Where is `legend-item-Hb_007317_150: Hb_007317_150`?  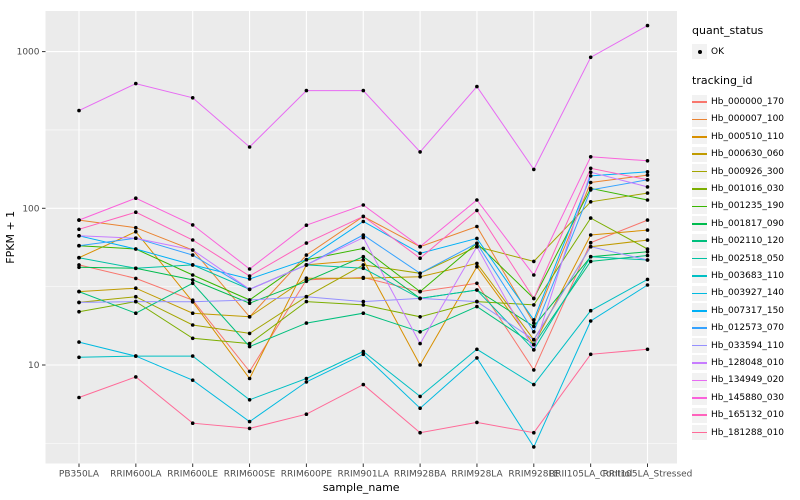
legend-item-Hb_007317_150: Hb_007317_150 is located at coordinates (745, 310).